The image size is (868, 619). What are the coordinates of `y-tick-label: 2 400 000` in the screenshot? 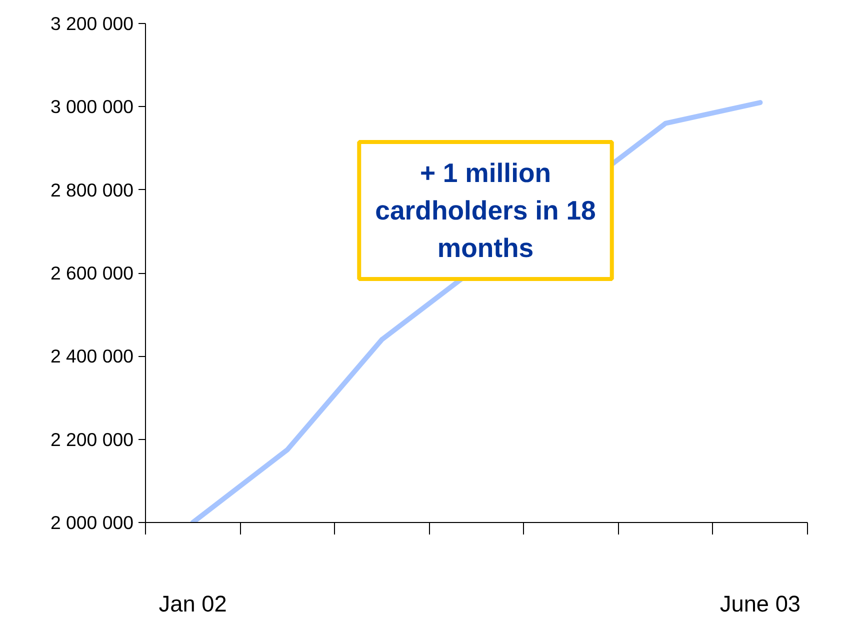 It's located at (92, 356).